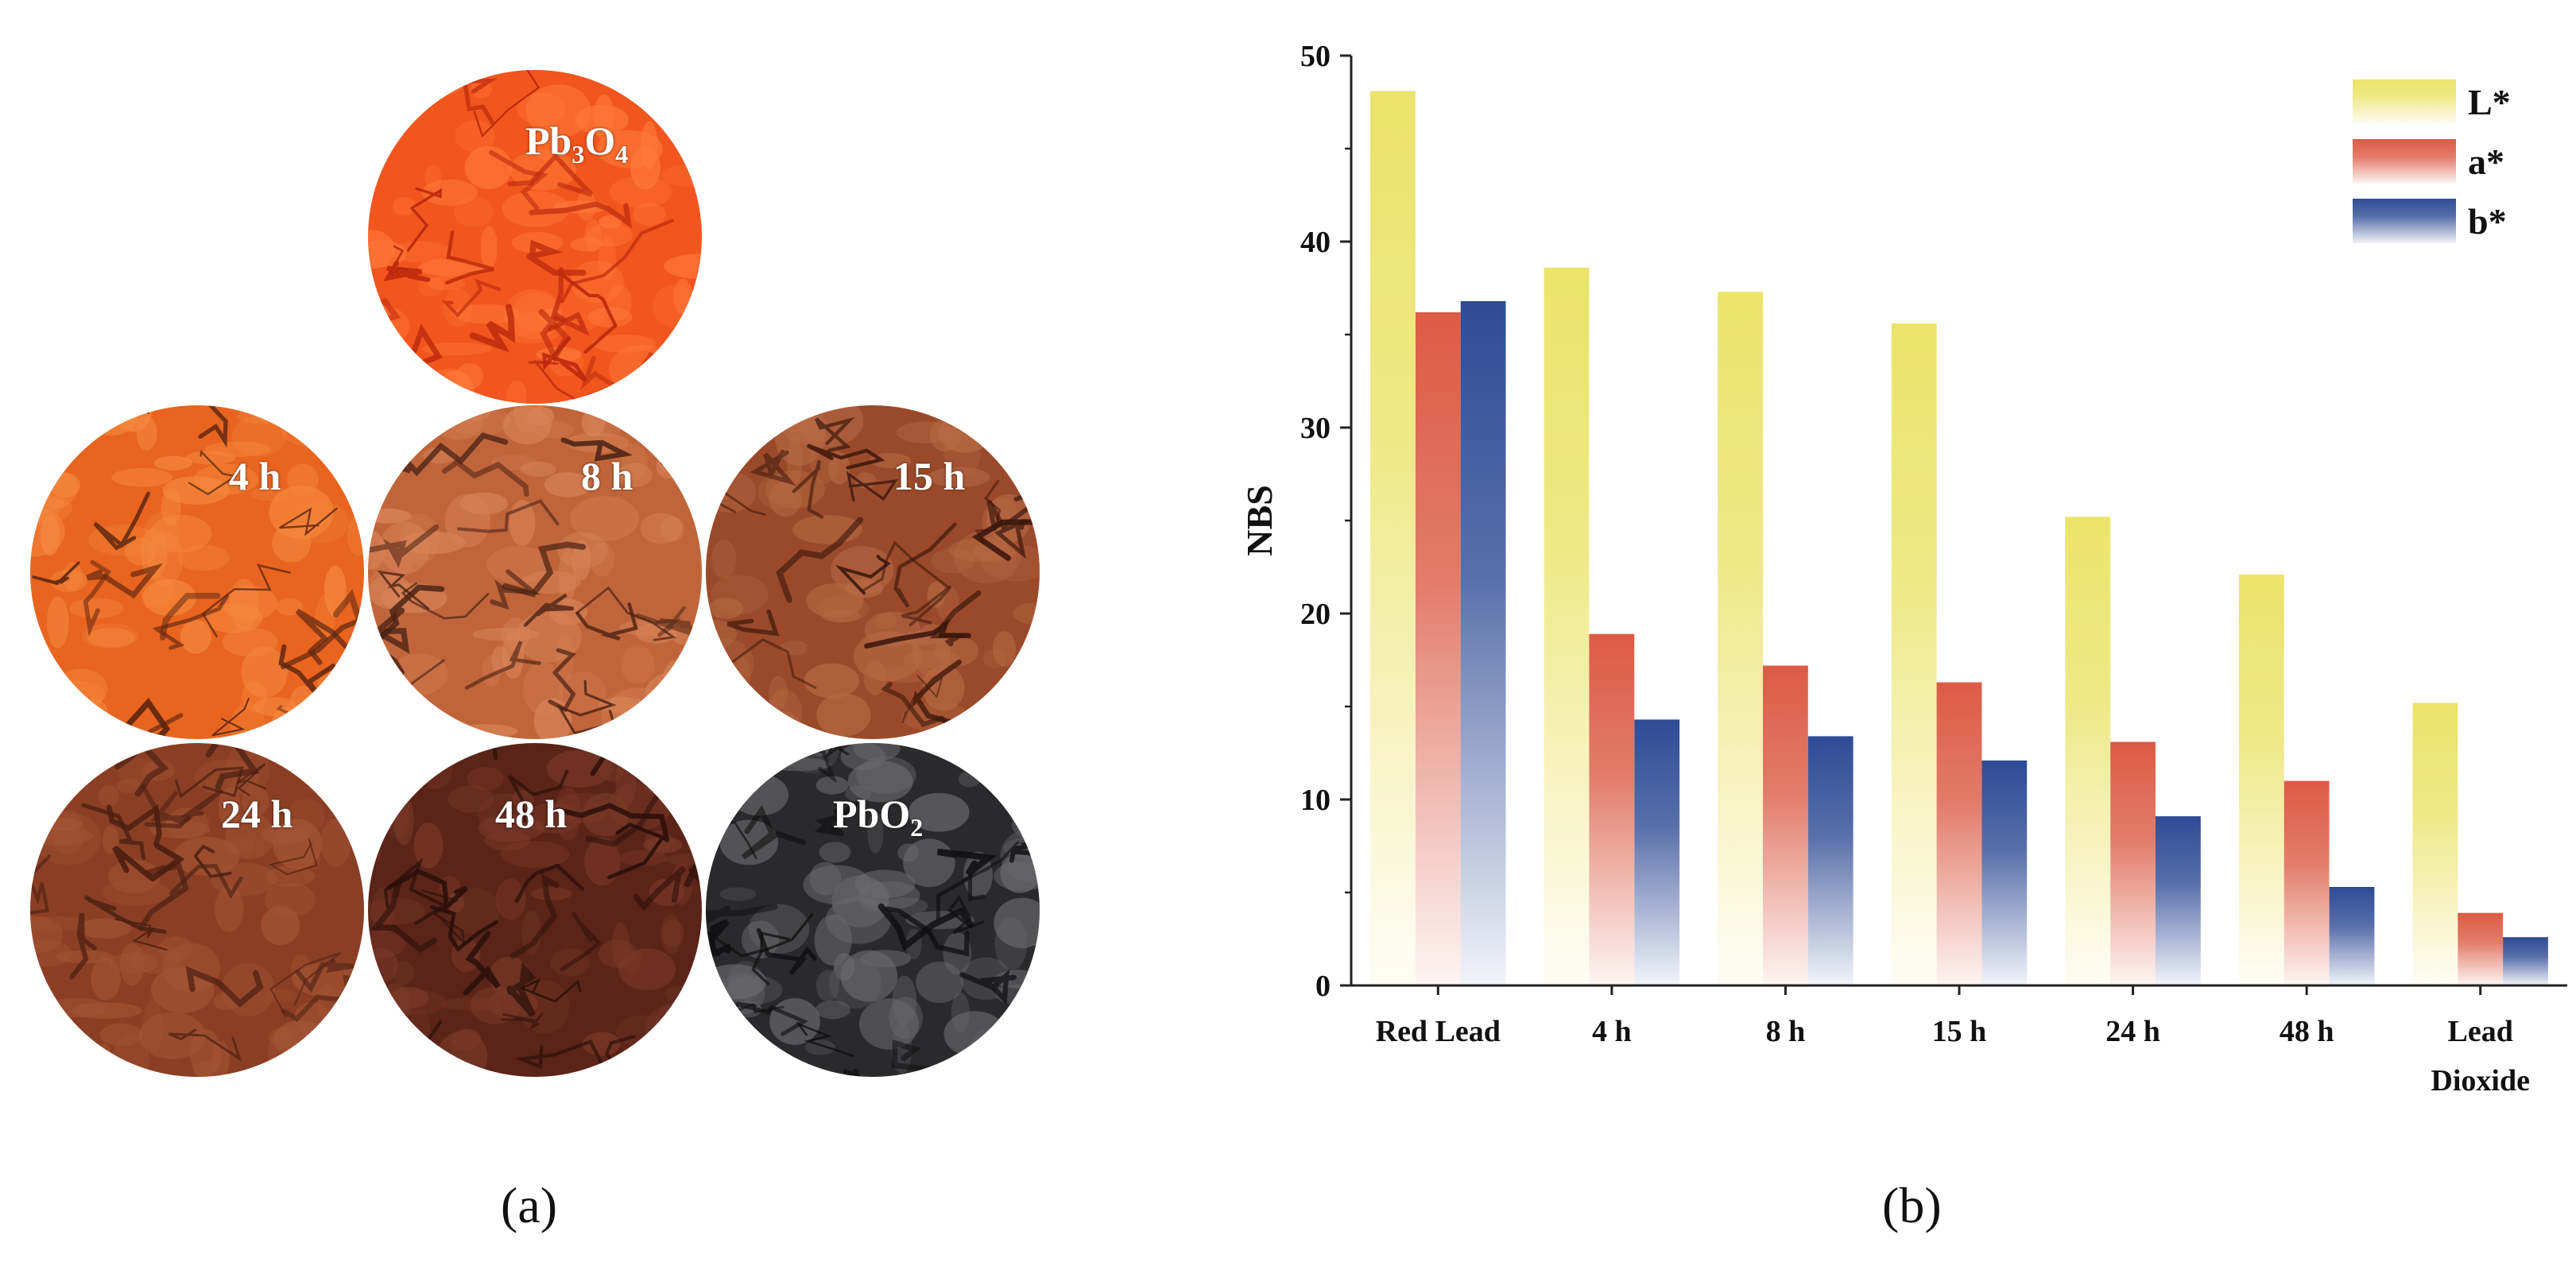 This screenshot has height=1266, width=2576. Describe the element at coordinates (2307, 1031) in the screenshot. I see `x-tick-label: 48 h` at that location.